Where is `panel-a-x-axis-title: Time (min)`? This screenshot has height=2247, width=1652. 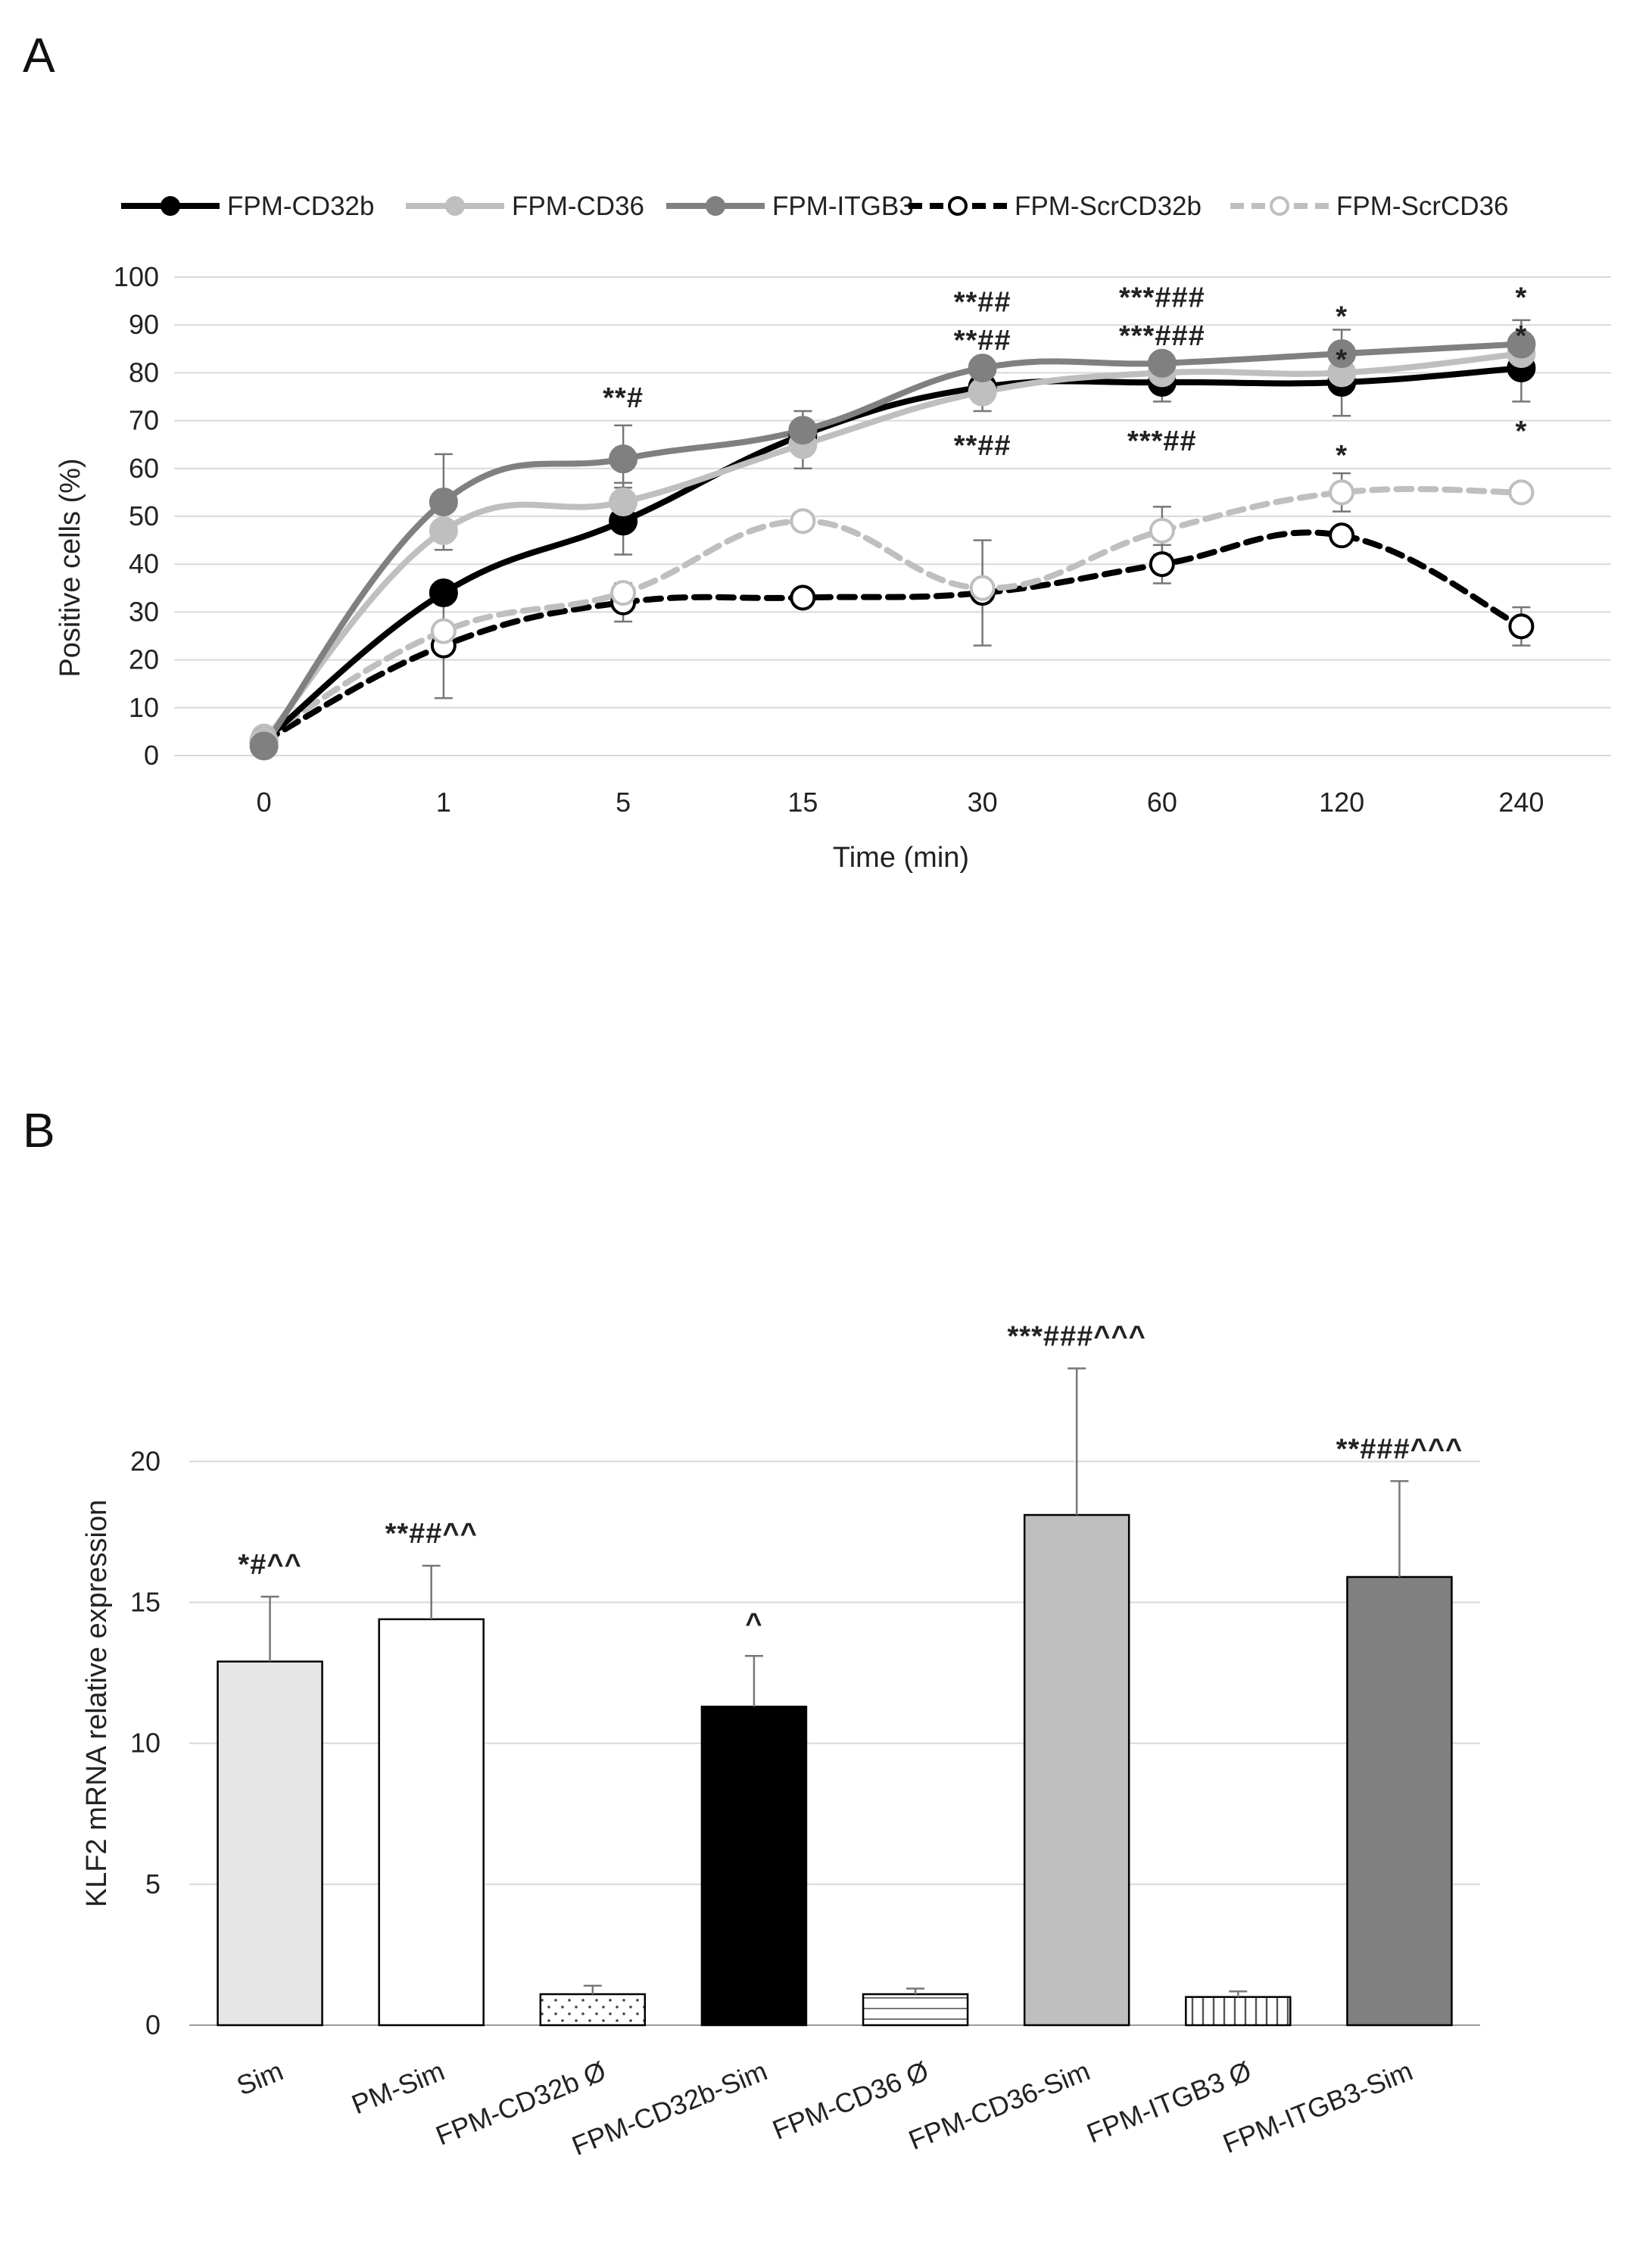 panel-a-x-axis-title: Time (min) is located at coordinates (901, 858).